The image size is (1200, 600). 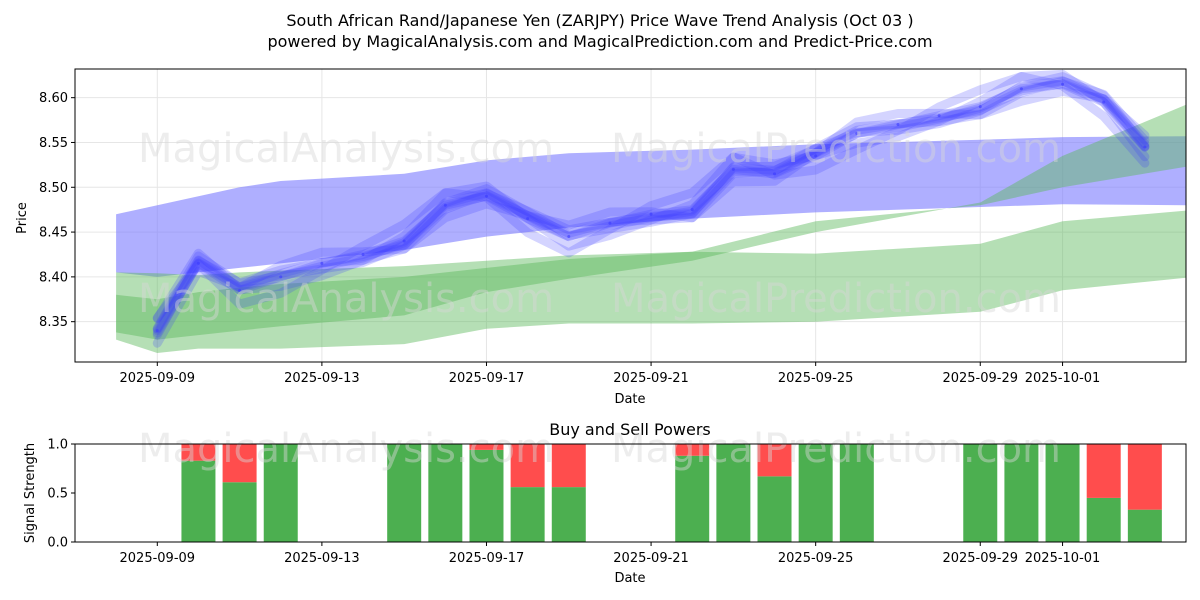 What do you see at coordinates (158, 378) in the screenshot?
I see `price-x-tick-label: 2025-09-09` at bounding box center [158, 378].